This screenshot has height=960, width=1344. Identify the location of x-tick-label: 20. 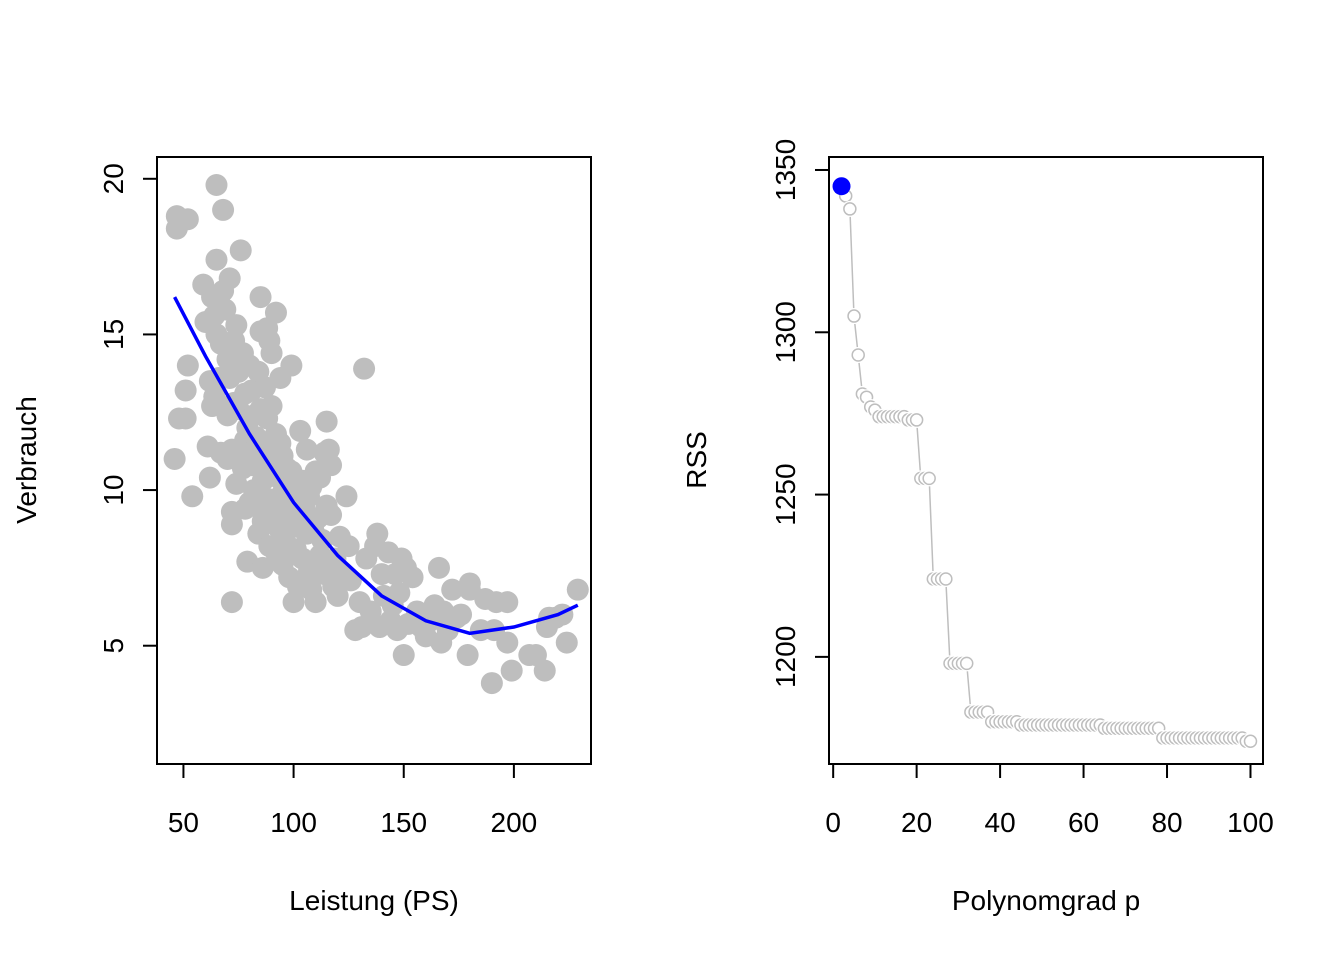
(916, 822).